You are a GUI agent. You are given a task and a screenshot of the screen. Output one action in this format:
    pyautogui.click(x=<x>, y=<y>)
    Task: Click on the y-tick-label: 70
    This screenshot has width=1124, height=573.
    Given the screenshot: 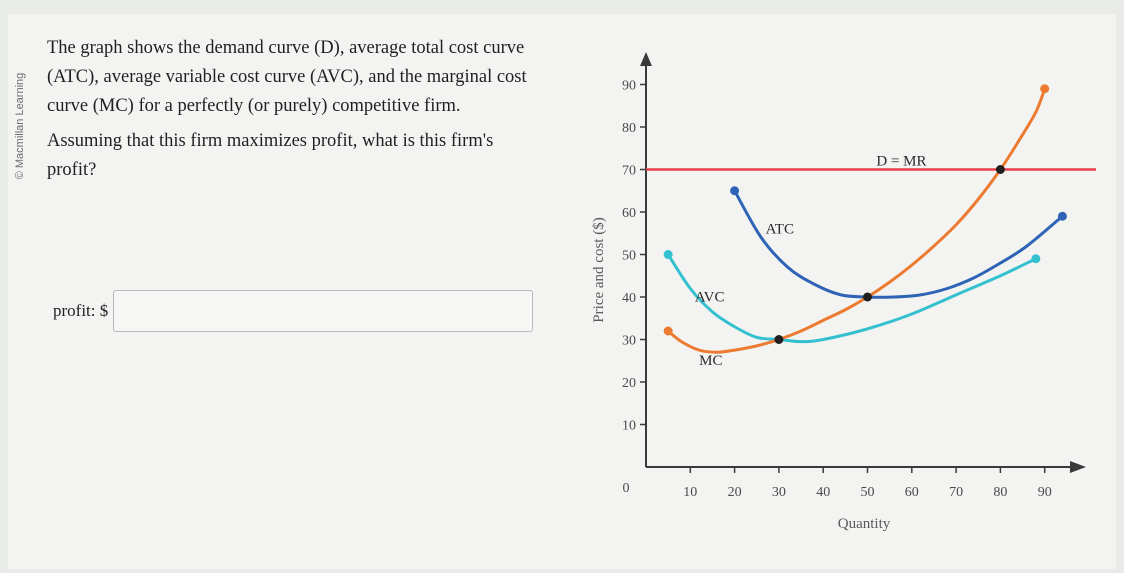 What is the action you would take?
    pyautogui.click(x=629, y=171)
    